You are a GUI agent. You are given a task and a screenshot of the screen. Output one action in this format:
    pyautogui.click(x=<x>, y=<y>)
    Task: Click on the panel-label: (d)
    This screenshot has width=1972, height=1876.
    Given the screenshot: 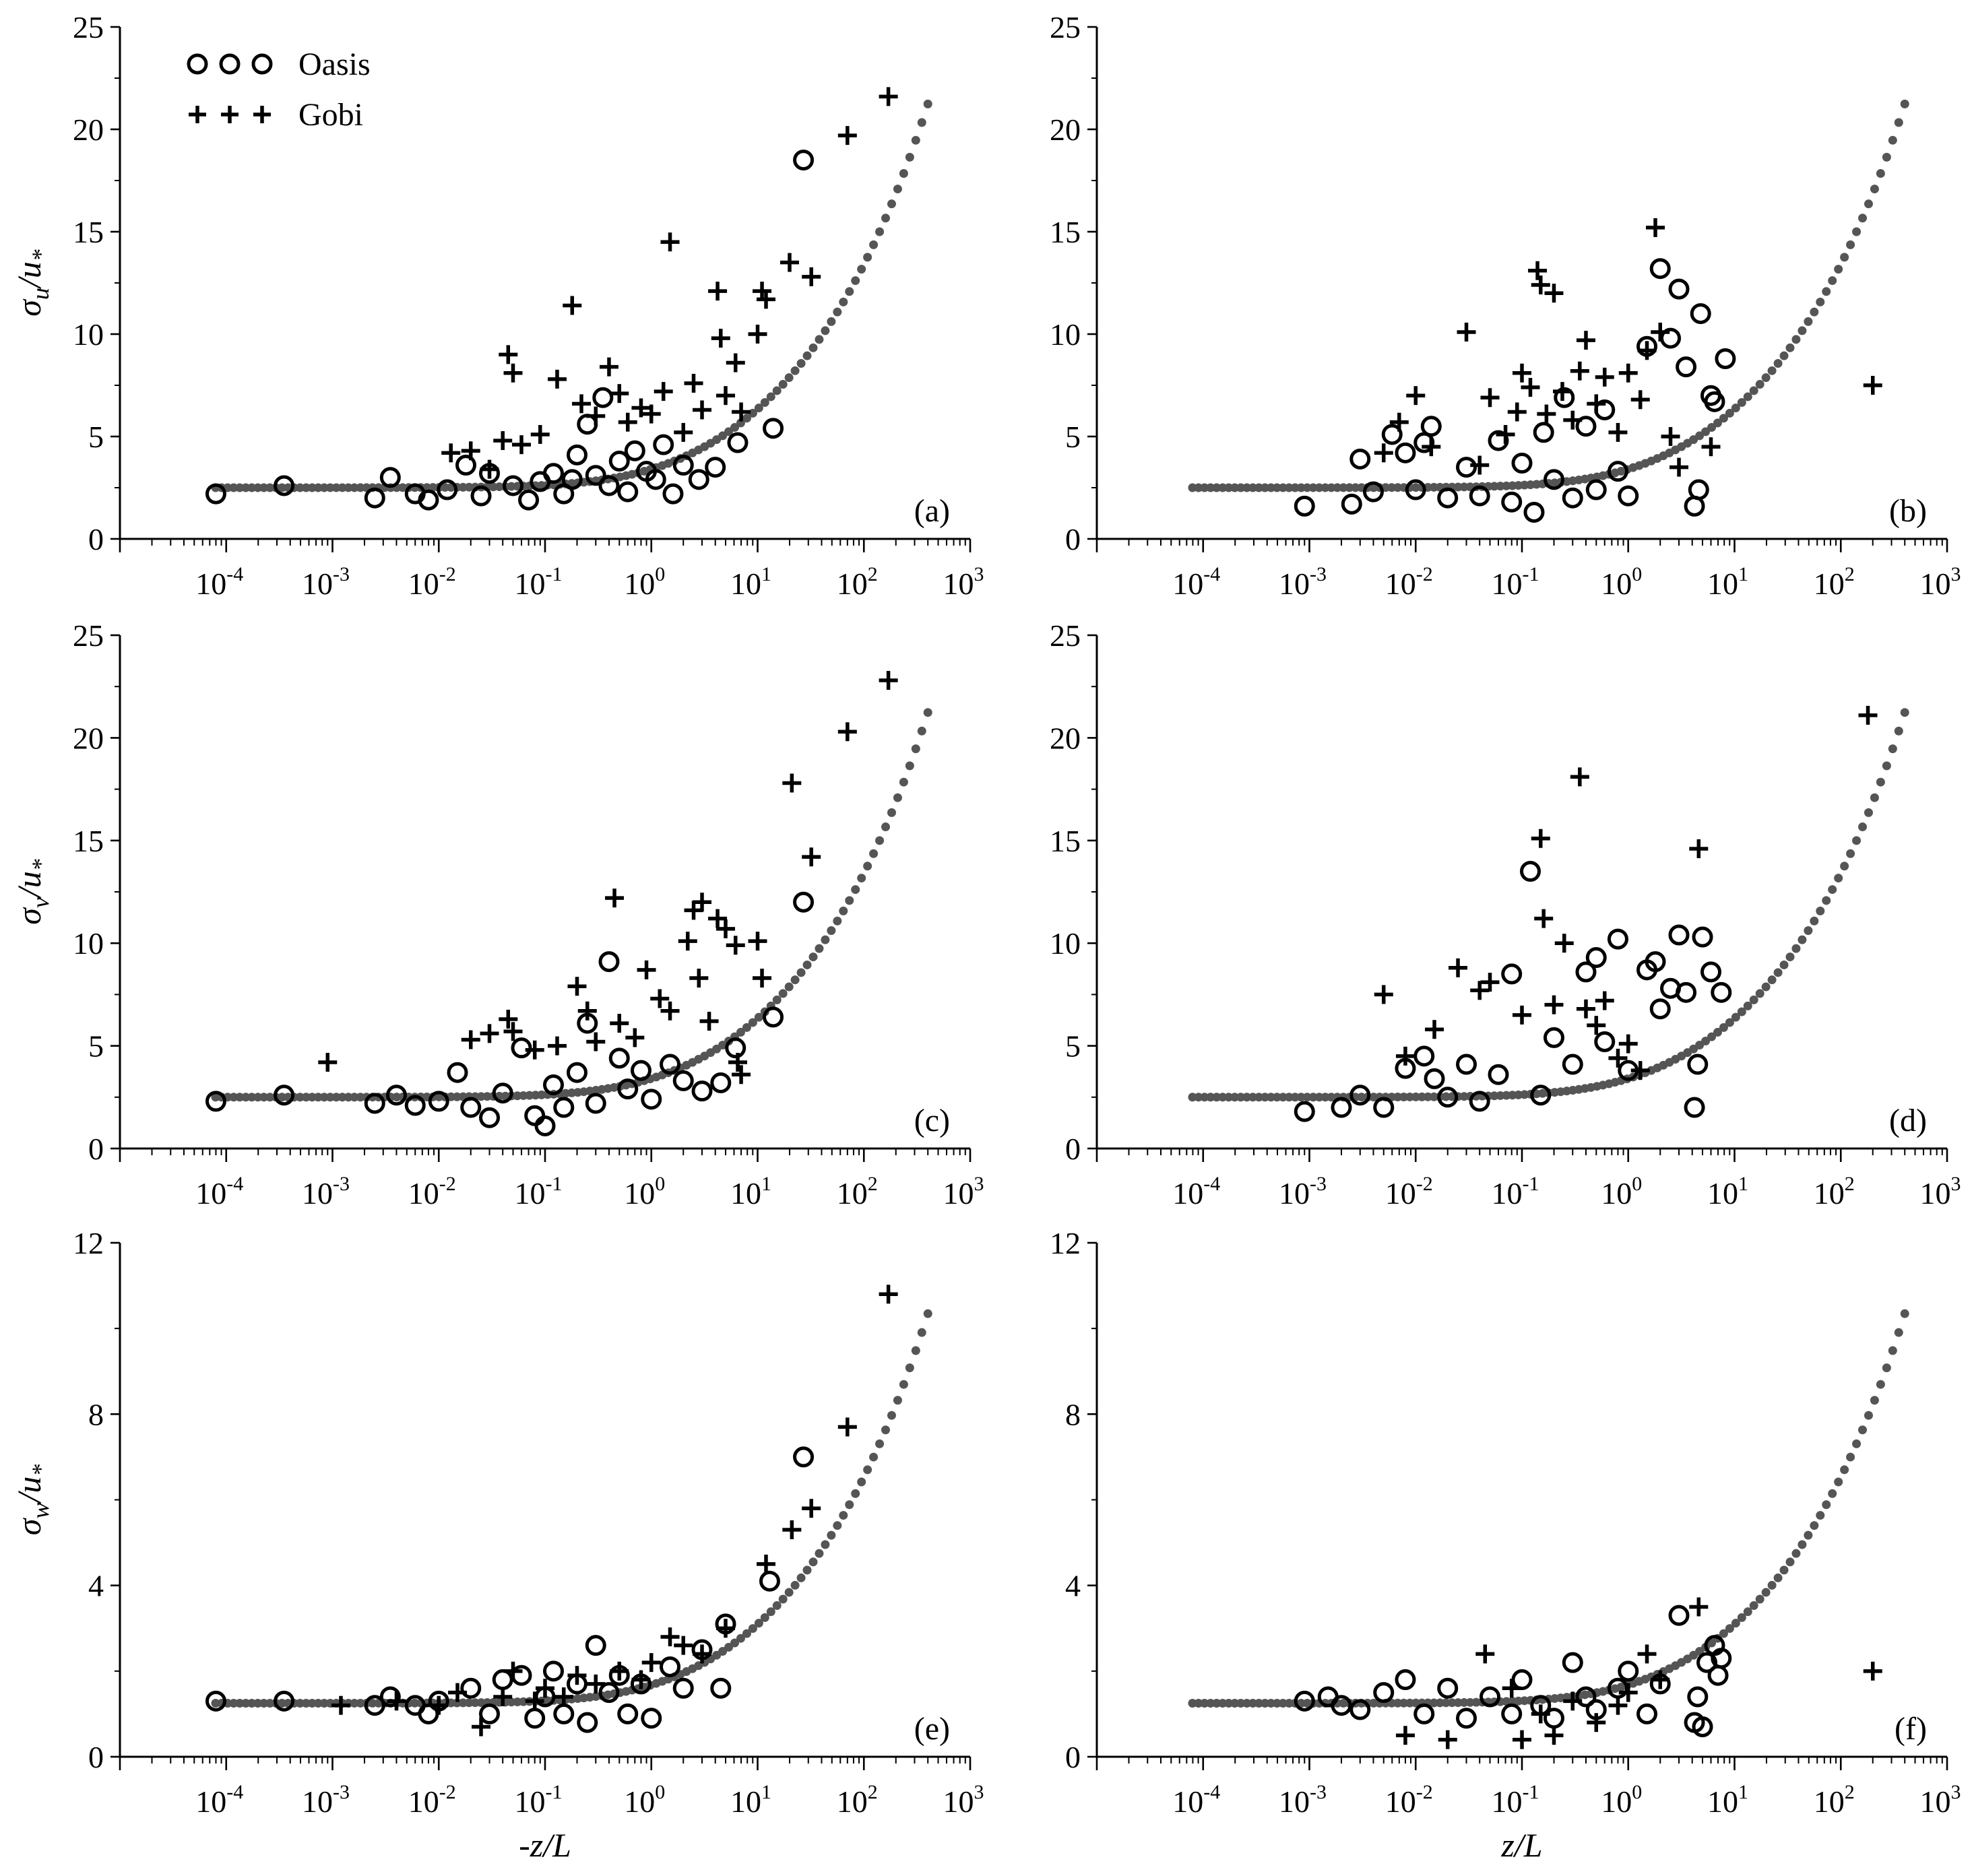 What is the action you would take?
    pyautogui.click(x=1908, y=1120)
    